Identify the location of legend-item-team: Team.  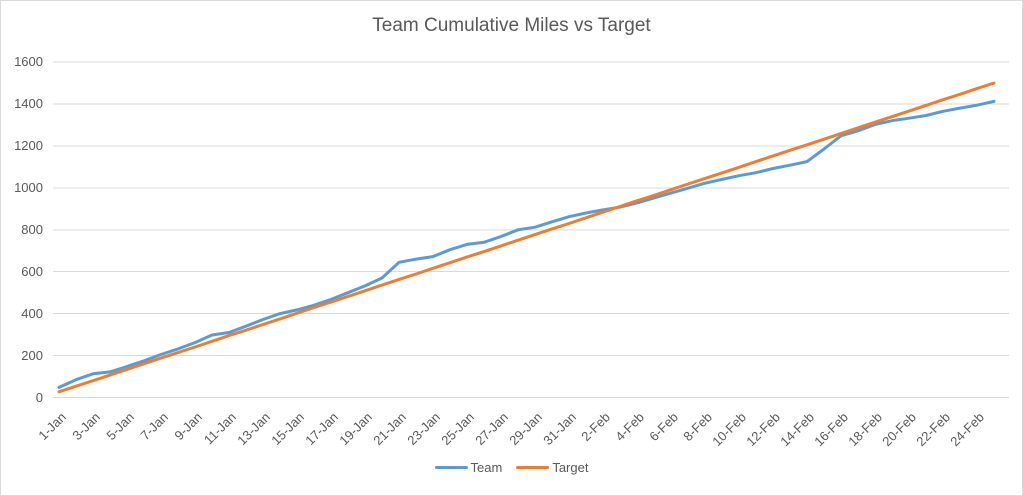
(468, 467).